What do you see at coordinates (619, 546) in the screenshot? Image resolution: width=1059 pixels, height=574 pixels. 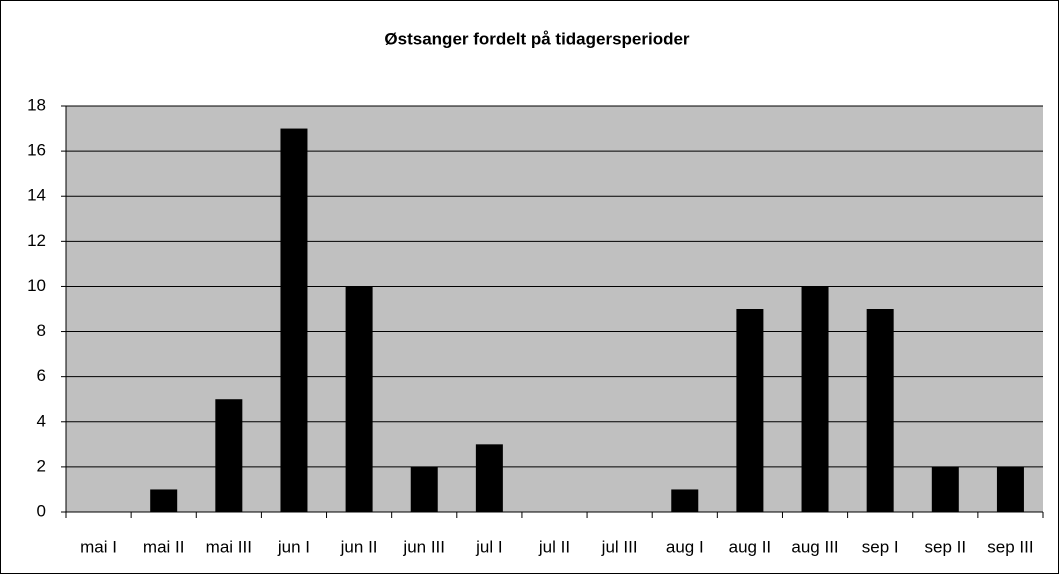 I see `x-tick-label: jul III` at bounding box center [619, 546].